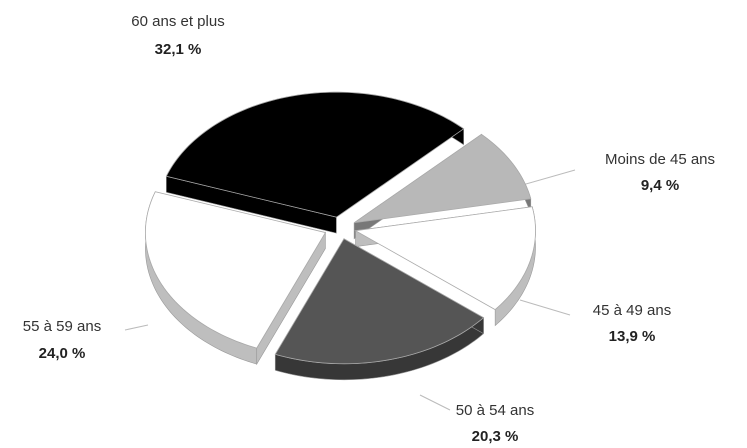 The image size is (747, 448). Describe the element at coordinates (178, 49) in the screenshot. I see `slice-value: 32,1 %` at that location.